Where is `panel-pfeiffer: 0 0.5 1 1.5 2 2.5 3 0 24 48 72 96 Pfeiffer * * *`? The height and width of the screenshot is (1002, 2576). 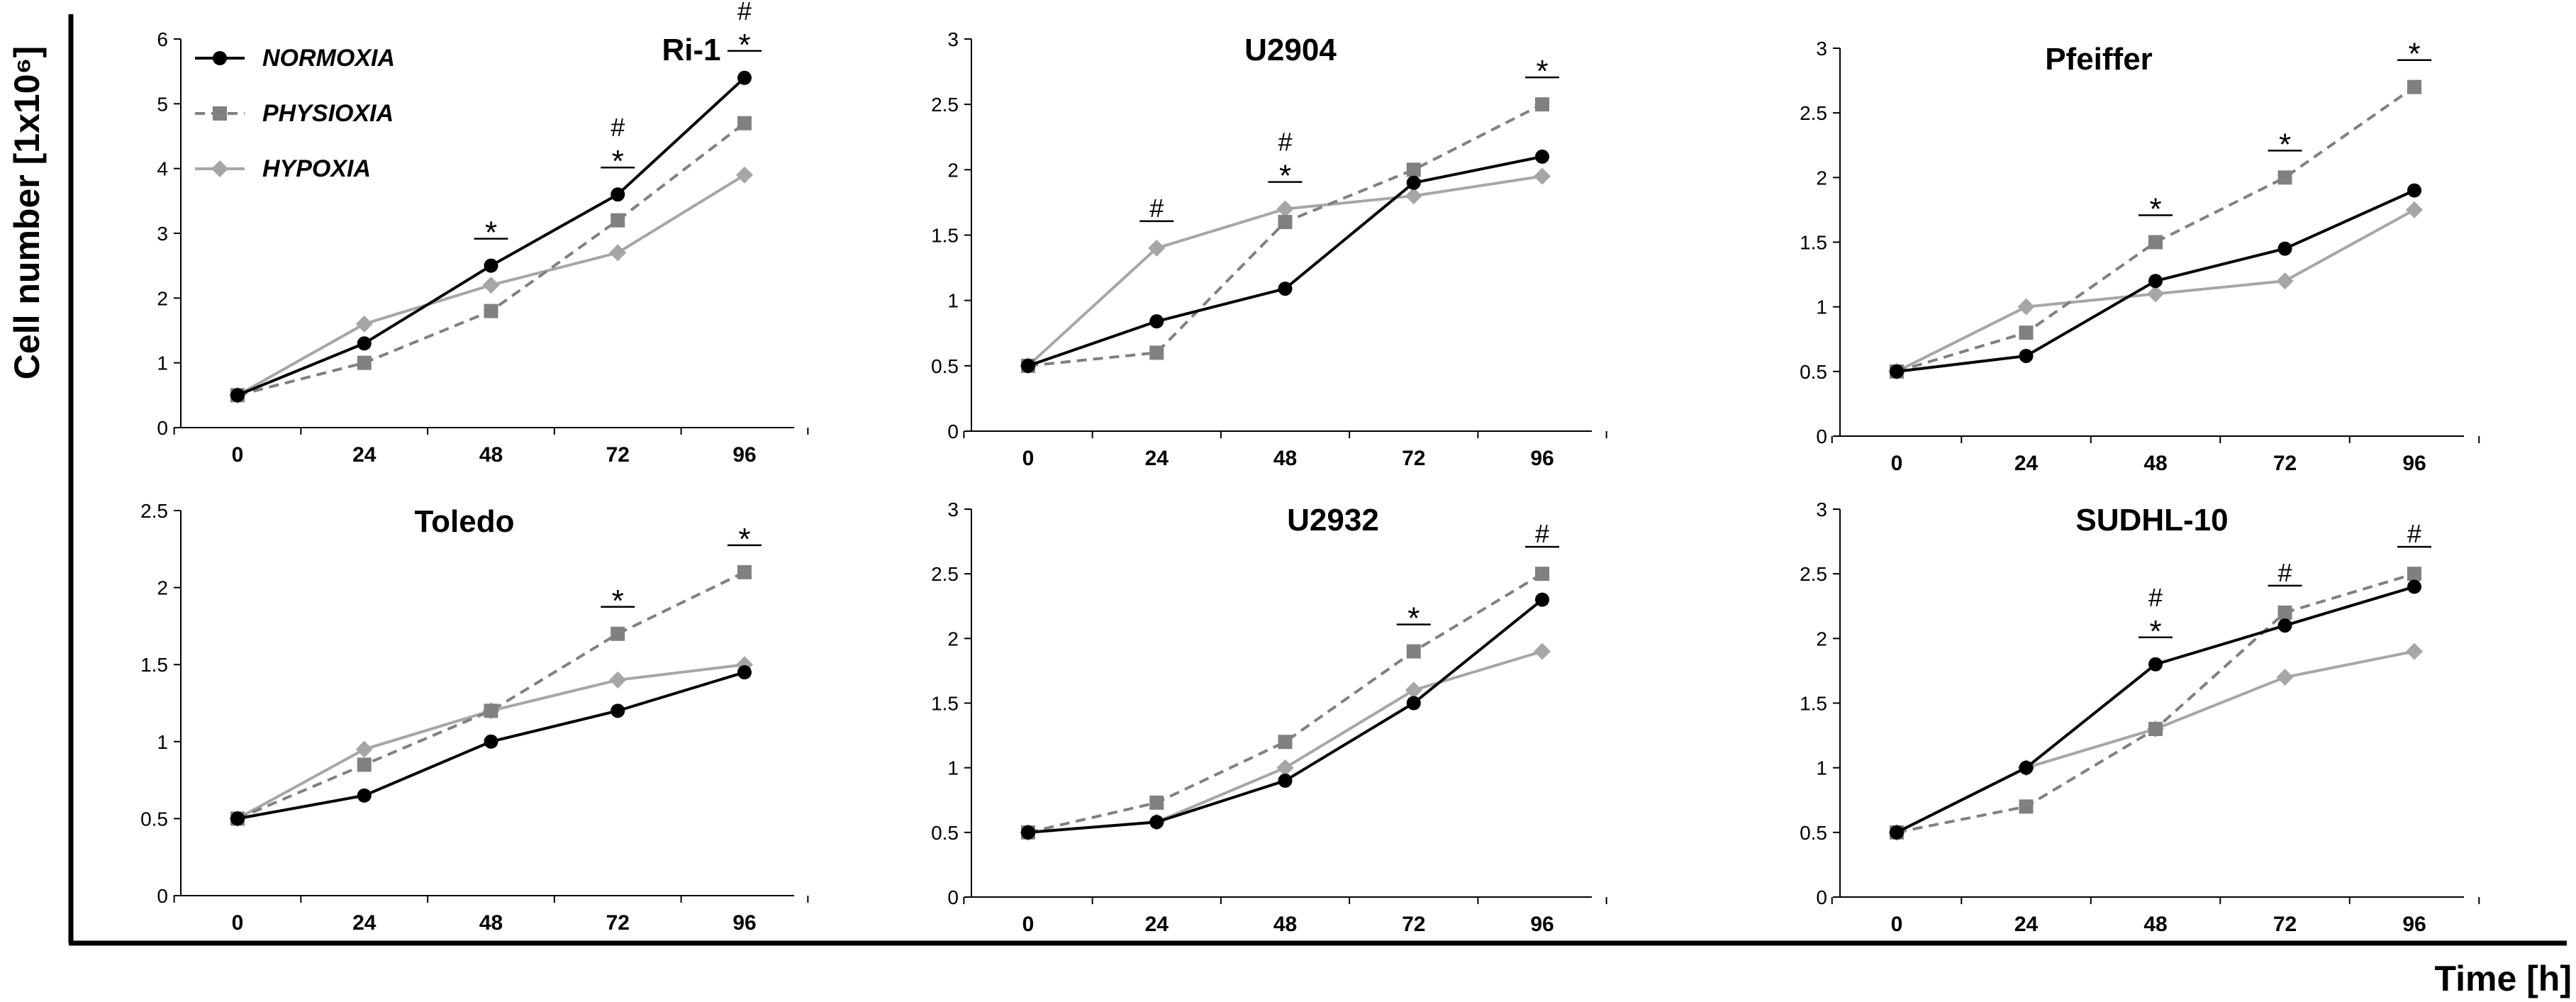
panel-pfeiffer: 0 0.5 1 1.5 2 2.5 3 0 24 48 72 96 Pfeiffer * * * is located at coordinates (2140, 256).